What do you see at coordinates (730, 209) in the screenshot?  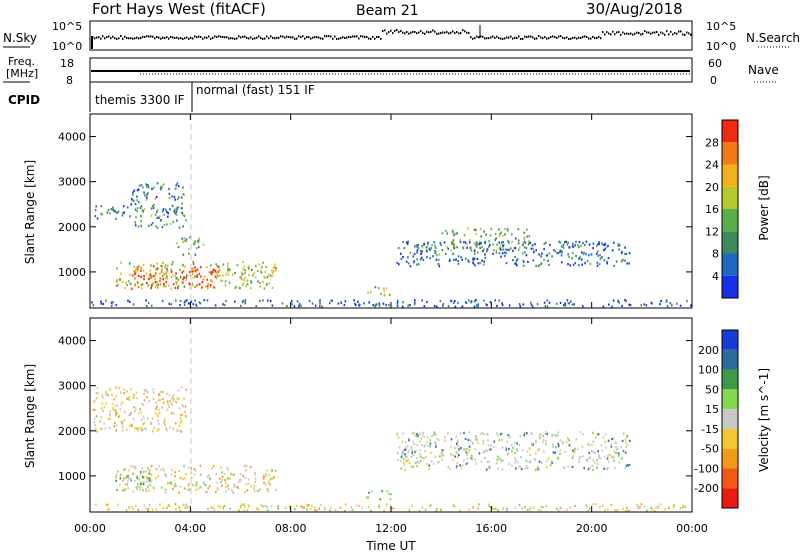 I see `power-colorbar-bands` at bounding box center [730, 209].